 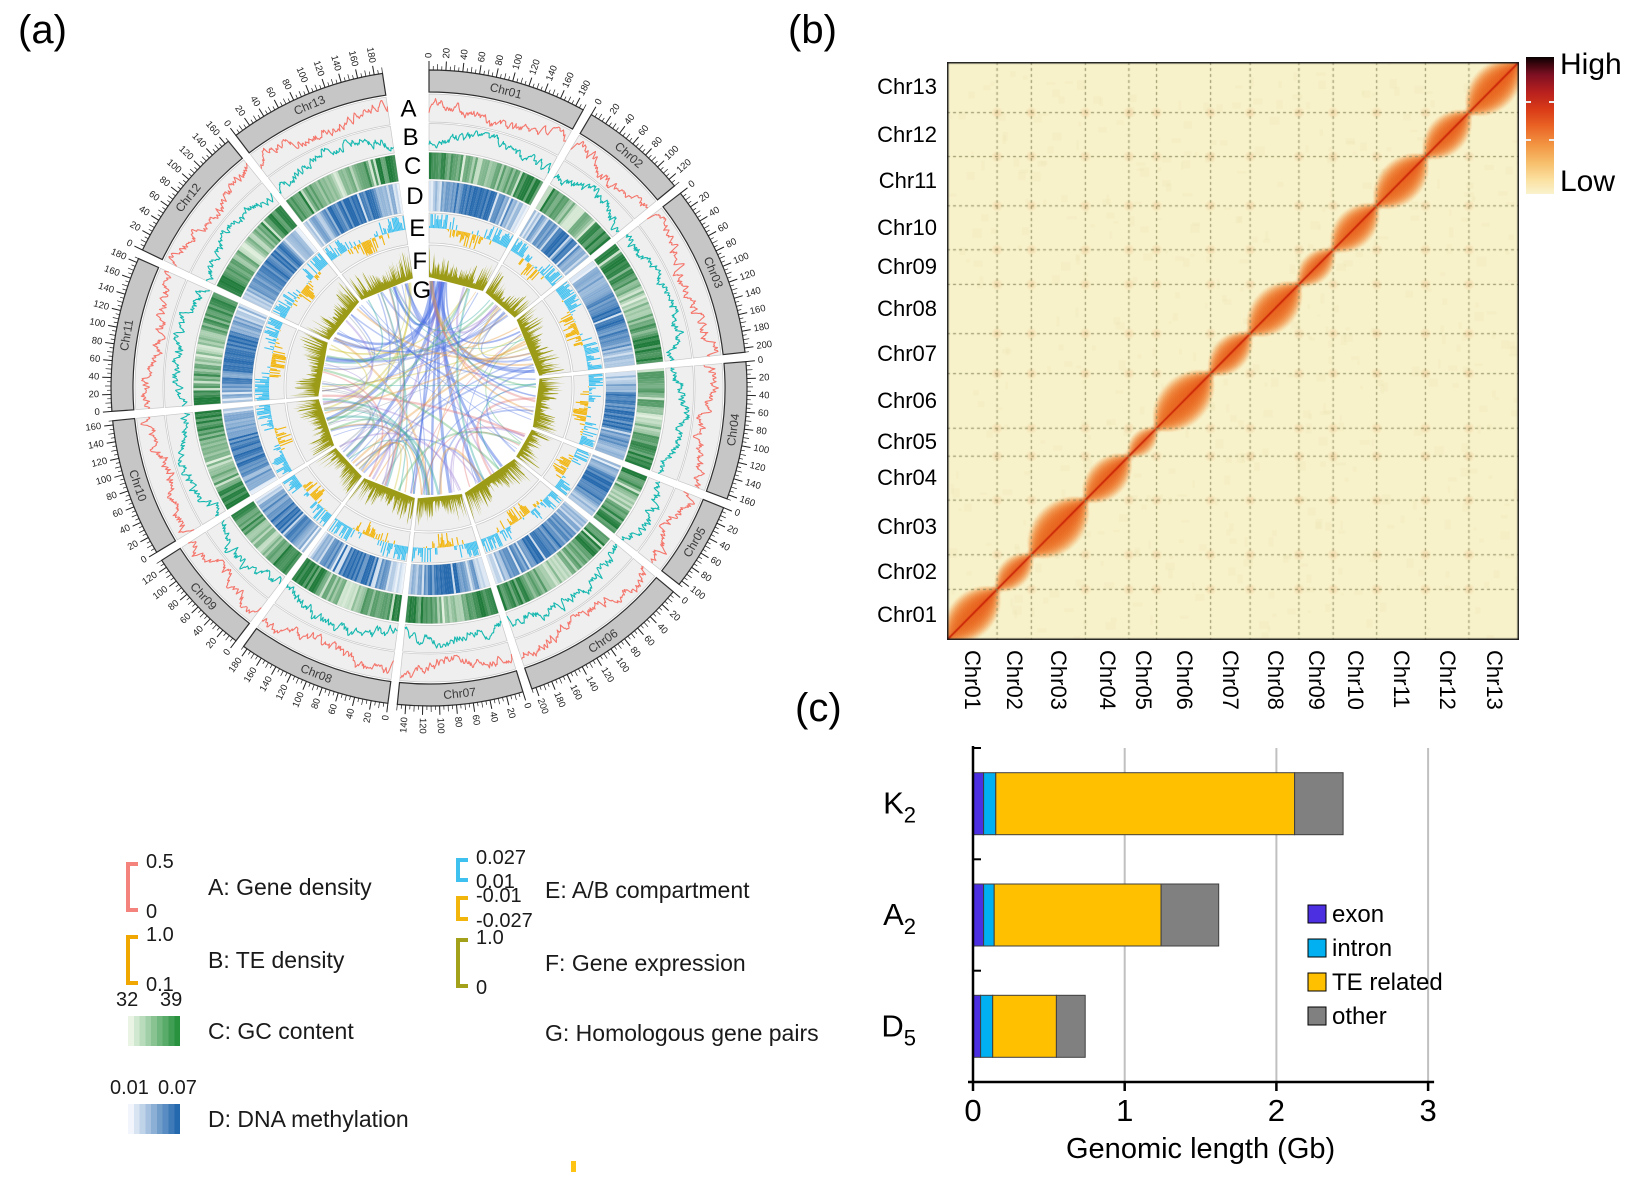 I want to click on colorbar-low-label: Low, so click(x=1588, y=181).